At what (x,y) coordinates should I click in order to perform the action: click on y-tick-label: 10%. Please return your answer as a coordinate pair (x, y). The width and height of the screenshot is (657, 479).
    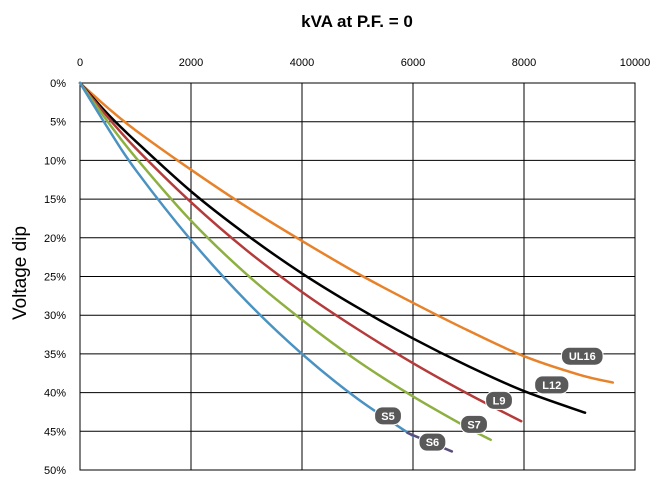
    Looking at the image, I should click on (55, 161).